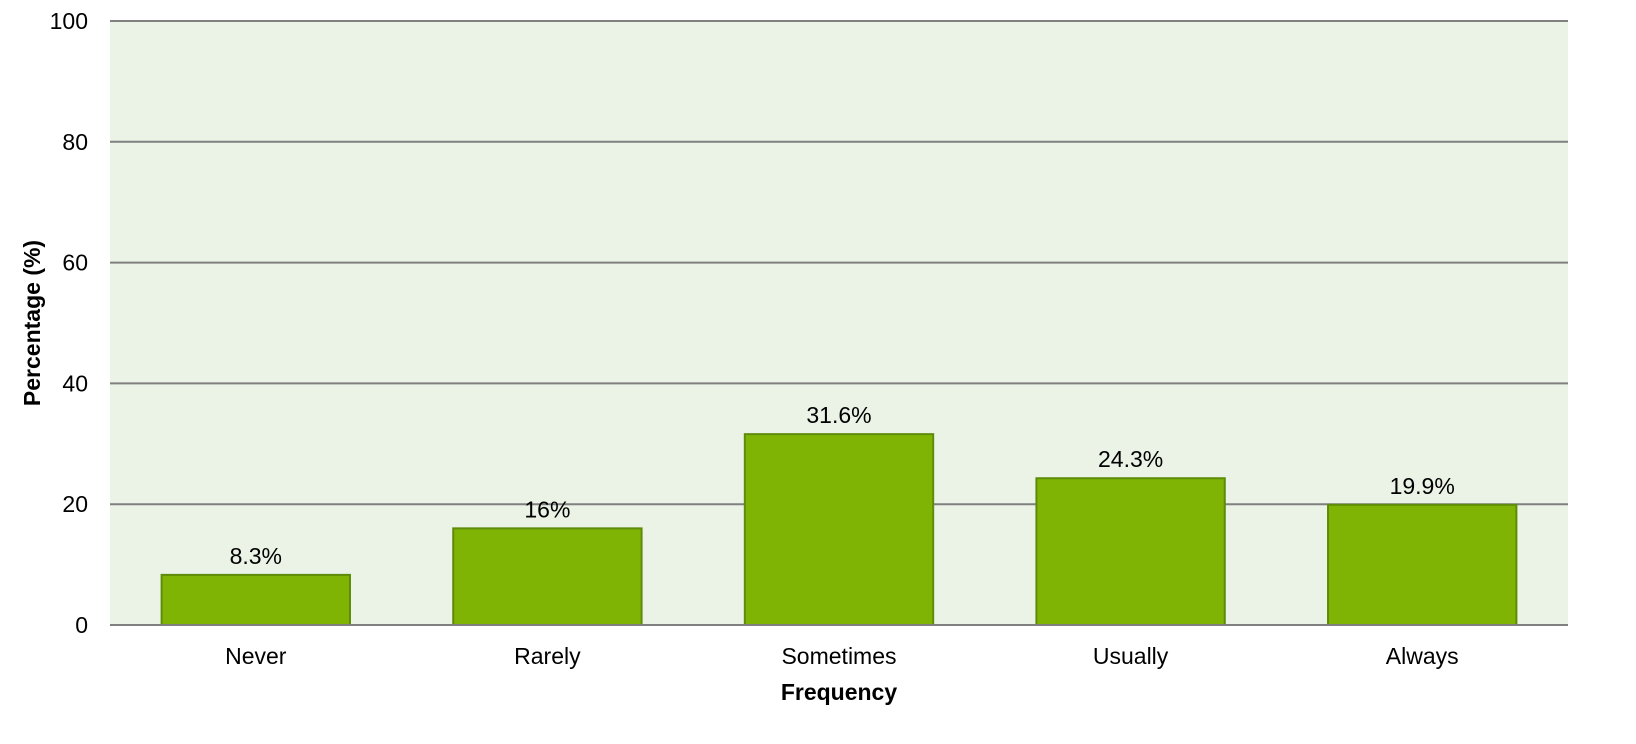 The width and height of the screenshot is (1636, 744). I want to click on y-tick-label: 100, so click(69, 21).